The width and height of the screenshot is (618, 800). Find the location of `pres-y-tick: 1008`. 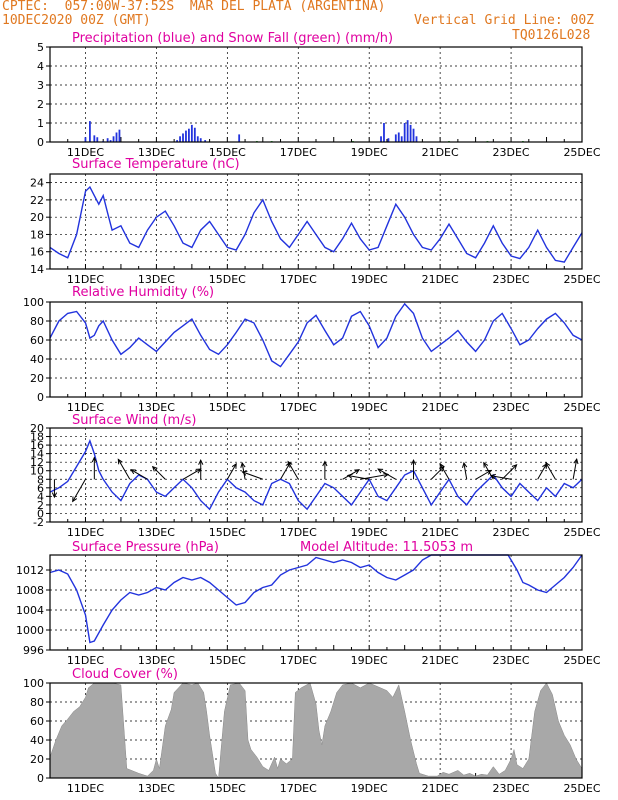

pres-y-tick: 1008 is located at coordinates (30, 590).